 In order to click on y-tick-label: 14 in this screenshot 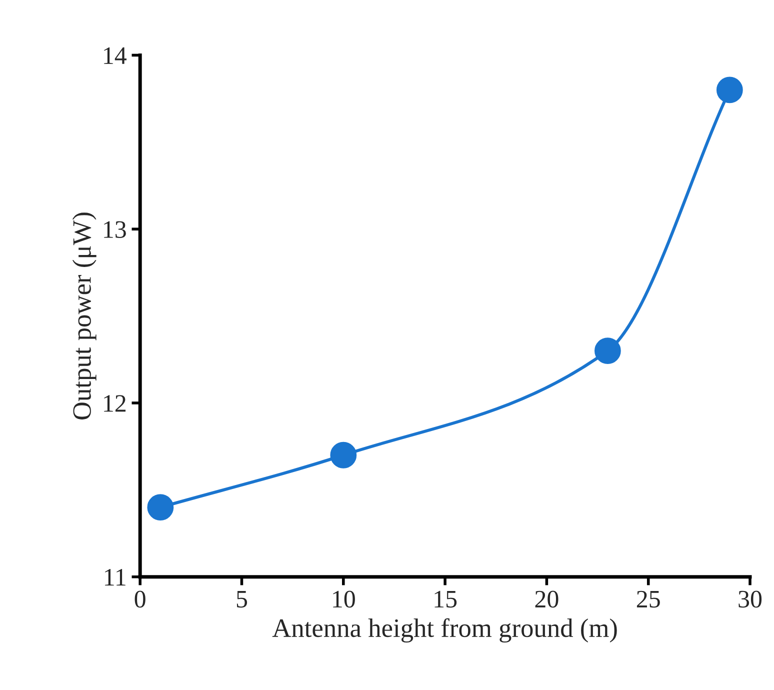, I will do `click(115, 55)`.